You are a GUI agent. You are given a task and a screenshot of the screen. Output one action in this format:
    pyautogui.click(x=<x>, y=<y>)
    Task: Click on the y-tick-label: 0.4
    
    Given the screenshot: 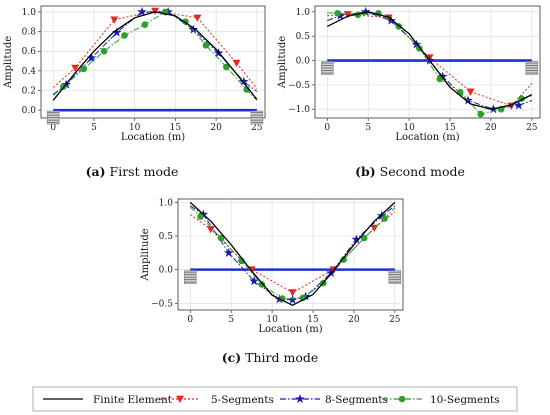 What is the action you would take?
    pyautogui.click(x=29, y=72)
    